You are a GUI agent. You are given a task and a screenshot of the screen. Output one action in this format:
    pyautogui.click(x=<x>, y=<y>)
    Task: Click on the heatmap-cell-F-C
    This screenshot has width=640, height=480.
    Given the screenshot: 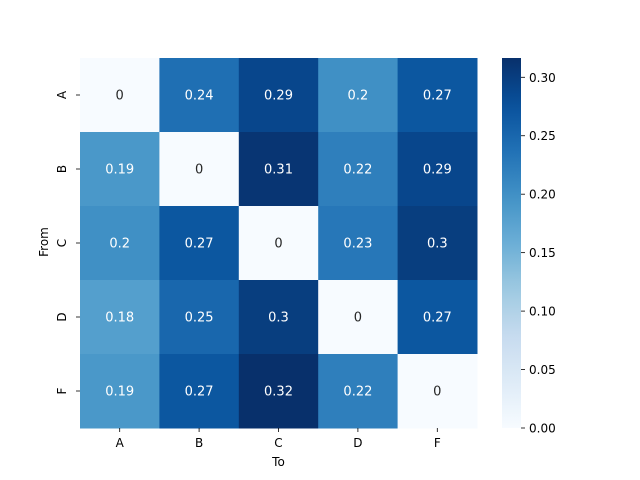 What is the action you would take?
    pyautogui.click(x=278, y=391)
    